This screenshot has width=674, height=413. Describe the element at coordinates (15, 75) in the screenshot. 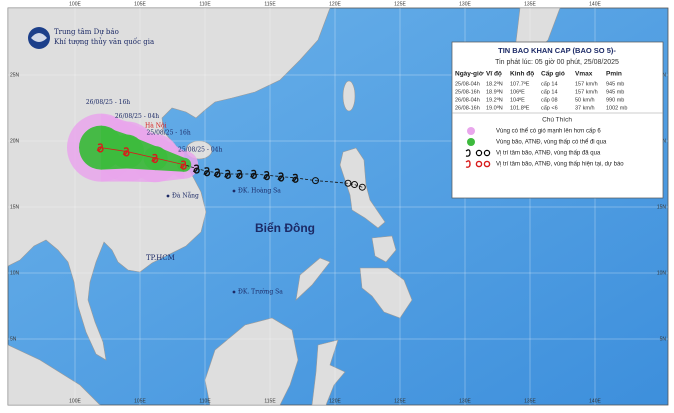

I see `lat-label: 25N` at that location.